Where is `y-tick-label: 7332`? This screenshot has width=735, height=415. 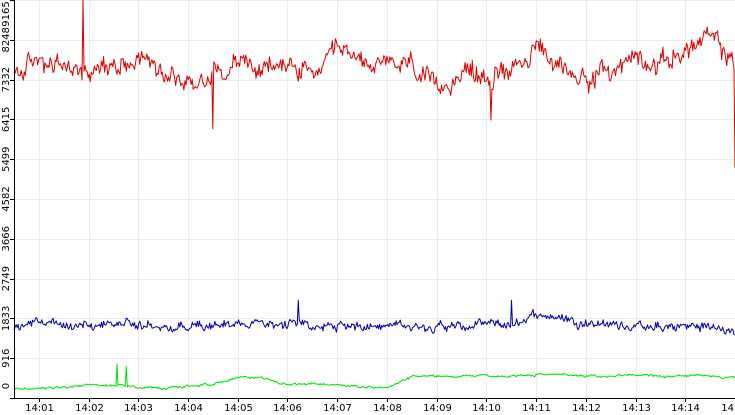 y-tick-label: 7332 is located at coordinates (6, 79).